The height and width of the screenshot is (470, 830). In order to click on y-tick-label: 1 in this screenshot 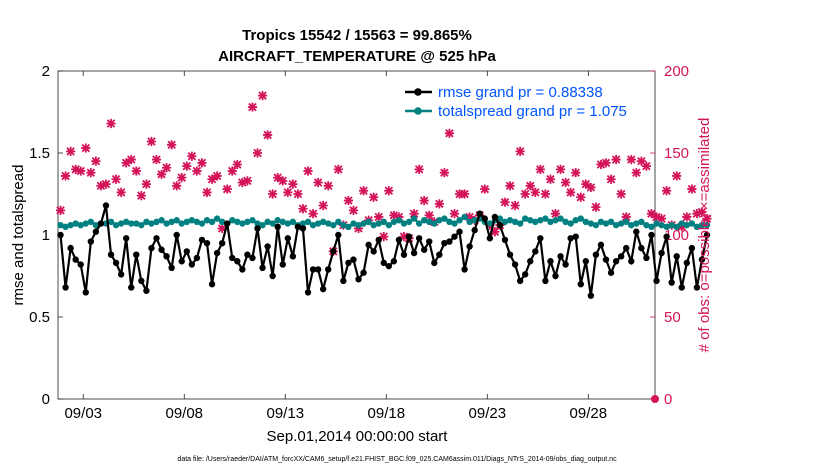, I will do `click(46, 235)`.